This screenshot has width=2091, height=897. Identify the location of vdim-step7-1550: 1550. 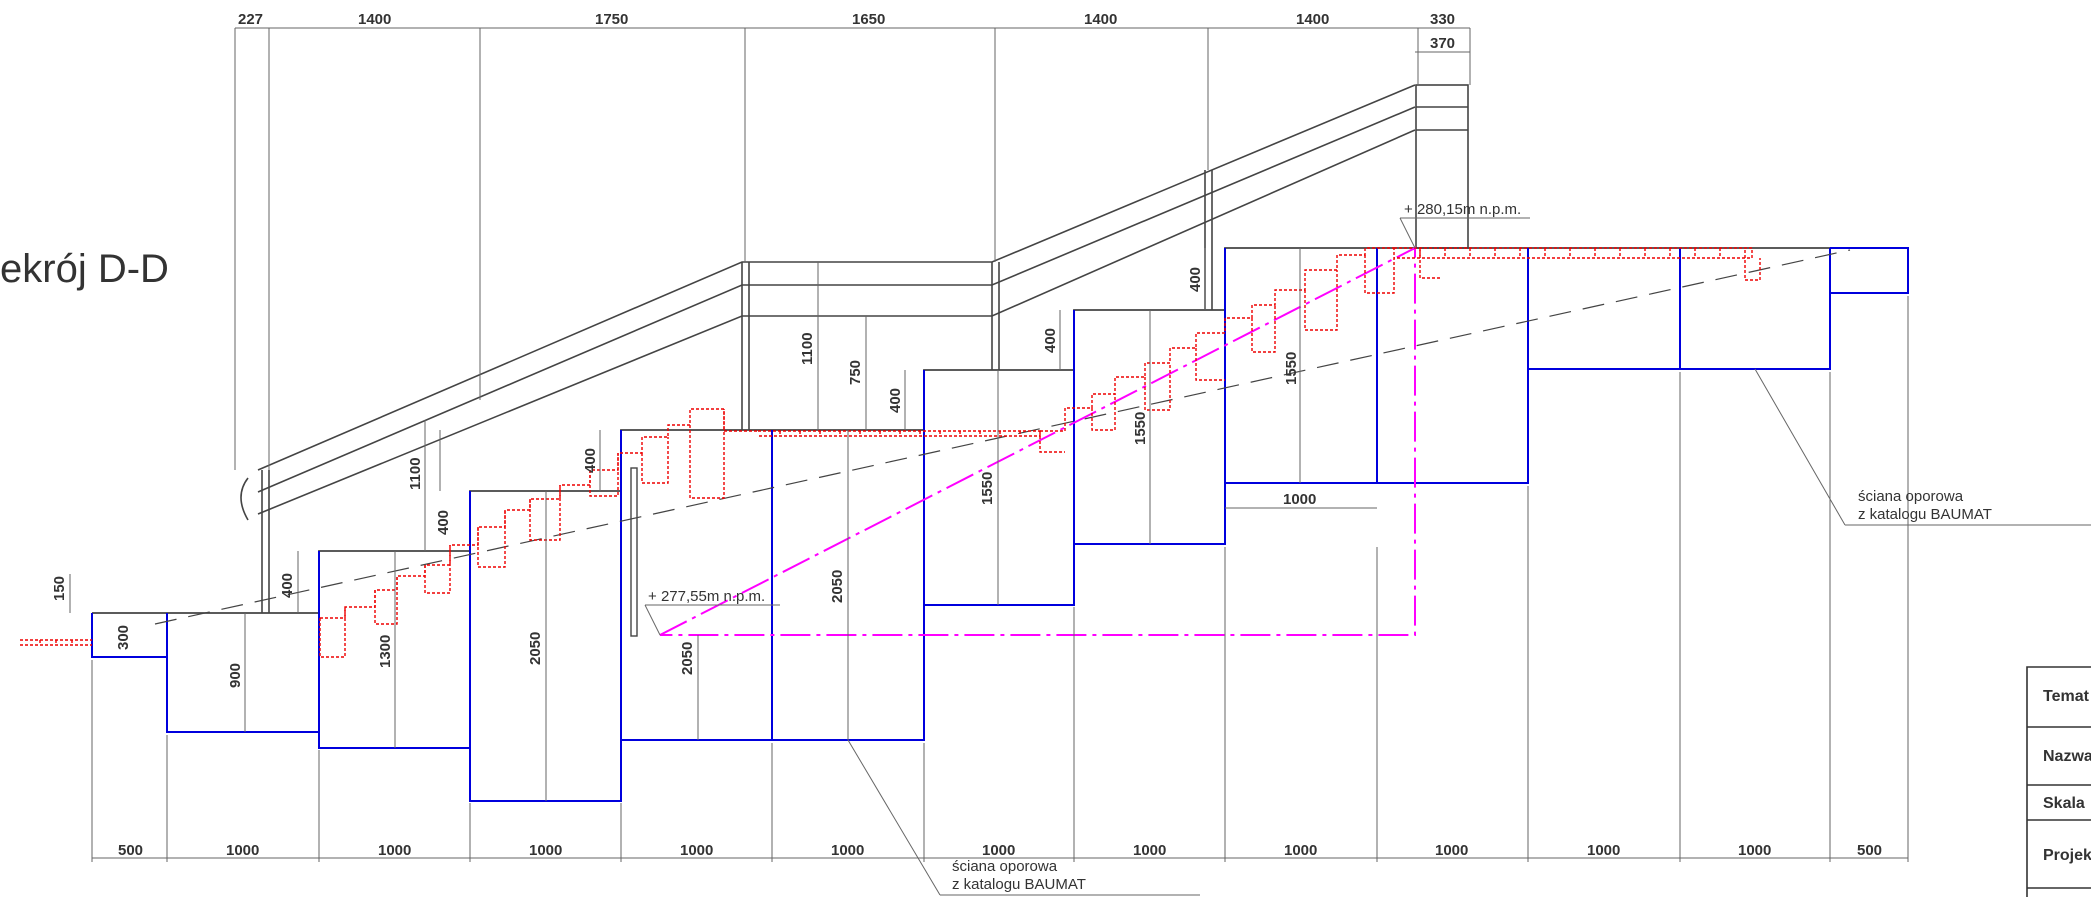
(1140, 428).